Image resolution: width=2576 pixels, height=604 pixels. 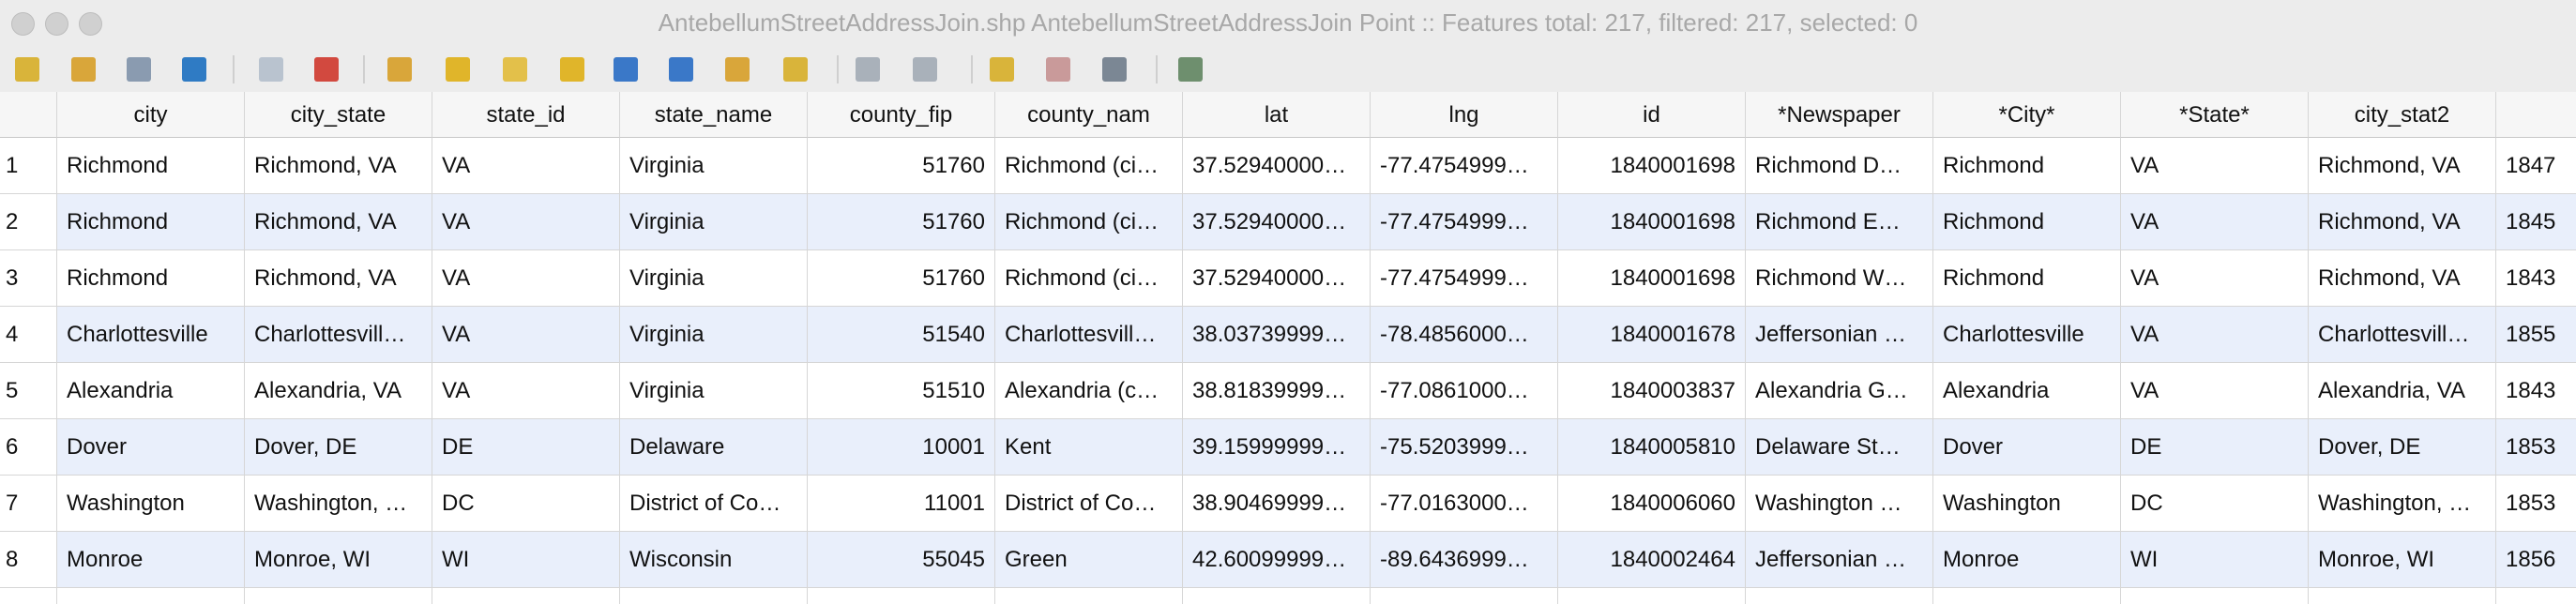 I want to click on column-header: id, so click(x=1652, y=115).